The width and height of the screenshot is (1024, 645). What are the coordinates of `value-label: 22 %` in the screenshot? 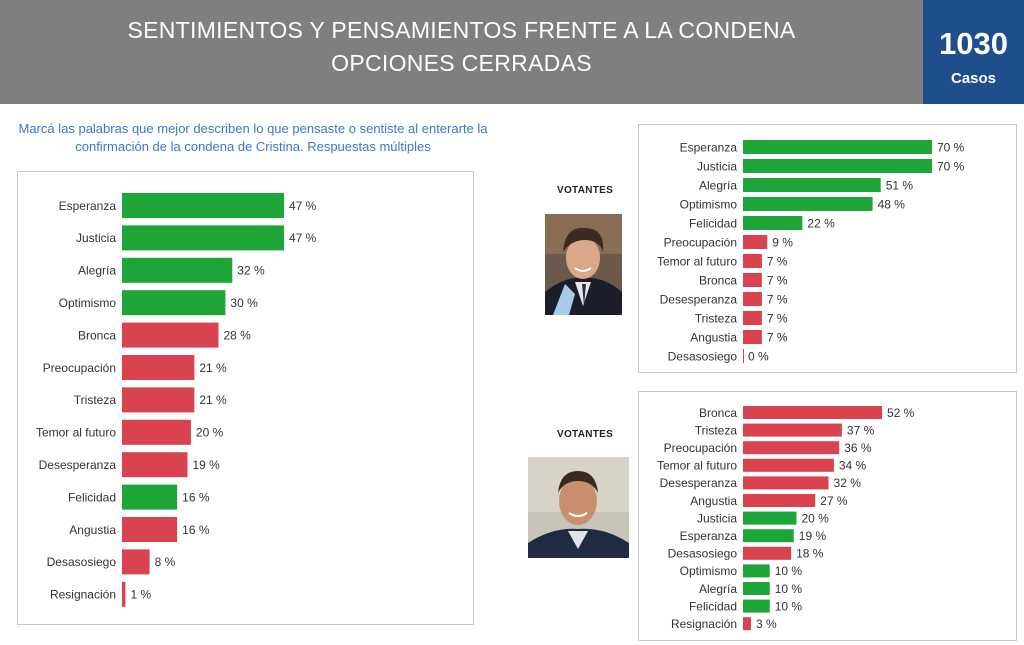 It's located at (821, 223).